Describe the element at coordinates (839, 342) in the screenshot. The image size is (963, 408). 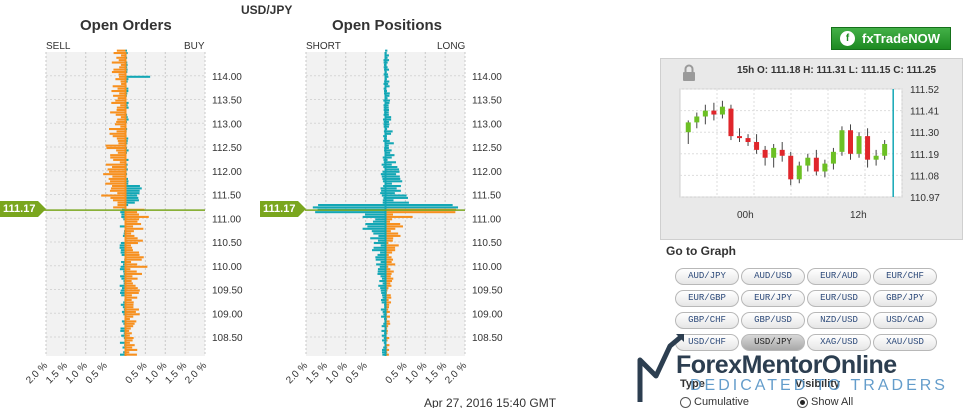
I see `pair-button-xag-usd: XAG/USD` at that location.